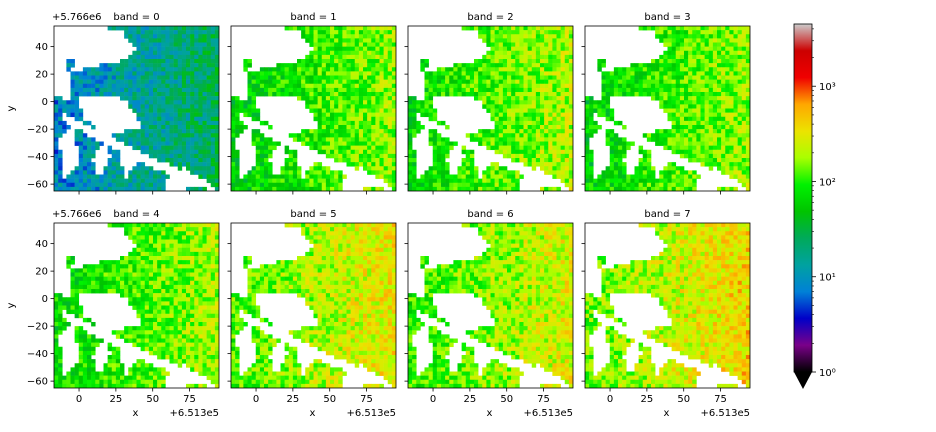 This screenshot has width=936, height=432. What do you see at coordinates (313, 214) in the screenshot?
I see `panel-title: band = 5` at bounding box center [313, 214].